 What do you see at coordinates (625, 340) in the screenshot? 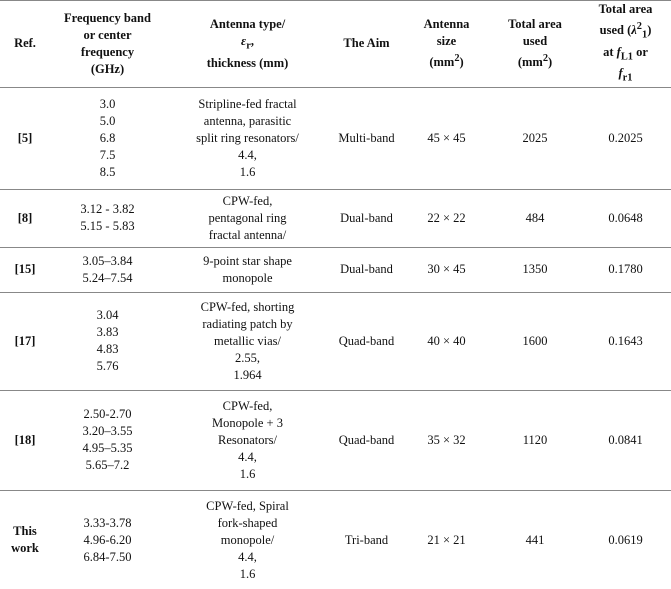
I see `cell-line: 0.1643` at bounding box center [625, 340].